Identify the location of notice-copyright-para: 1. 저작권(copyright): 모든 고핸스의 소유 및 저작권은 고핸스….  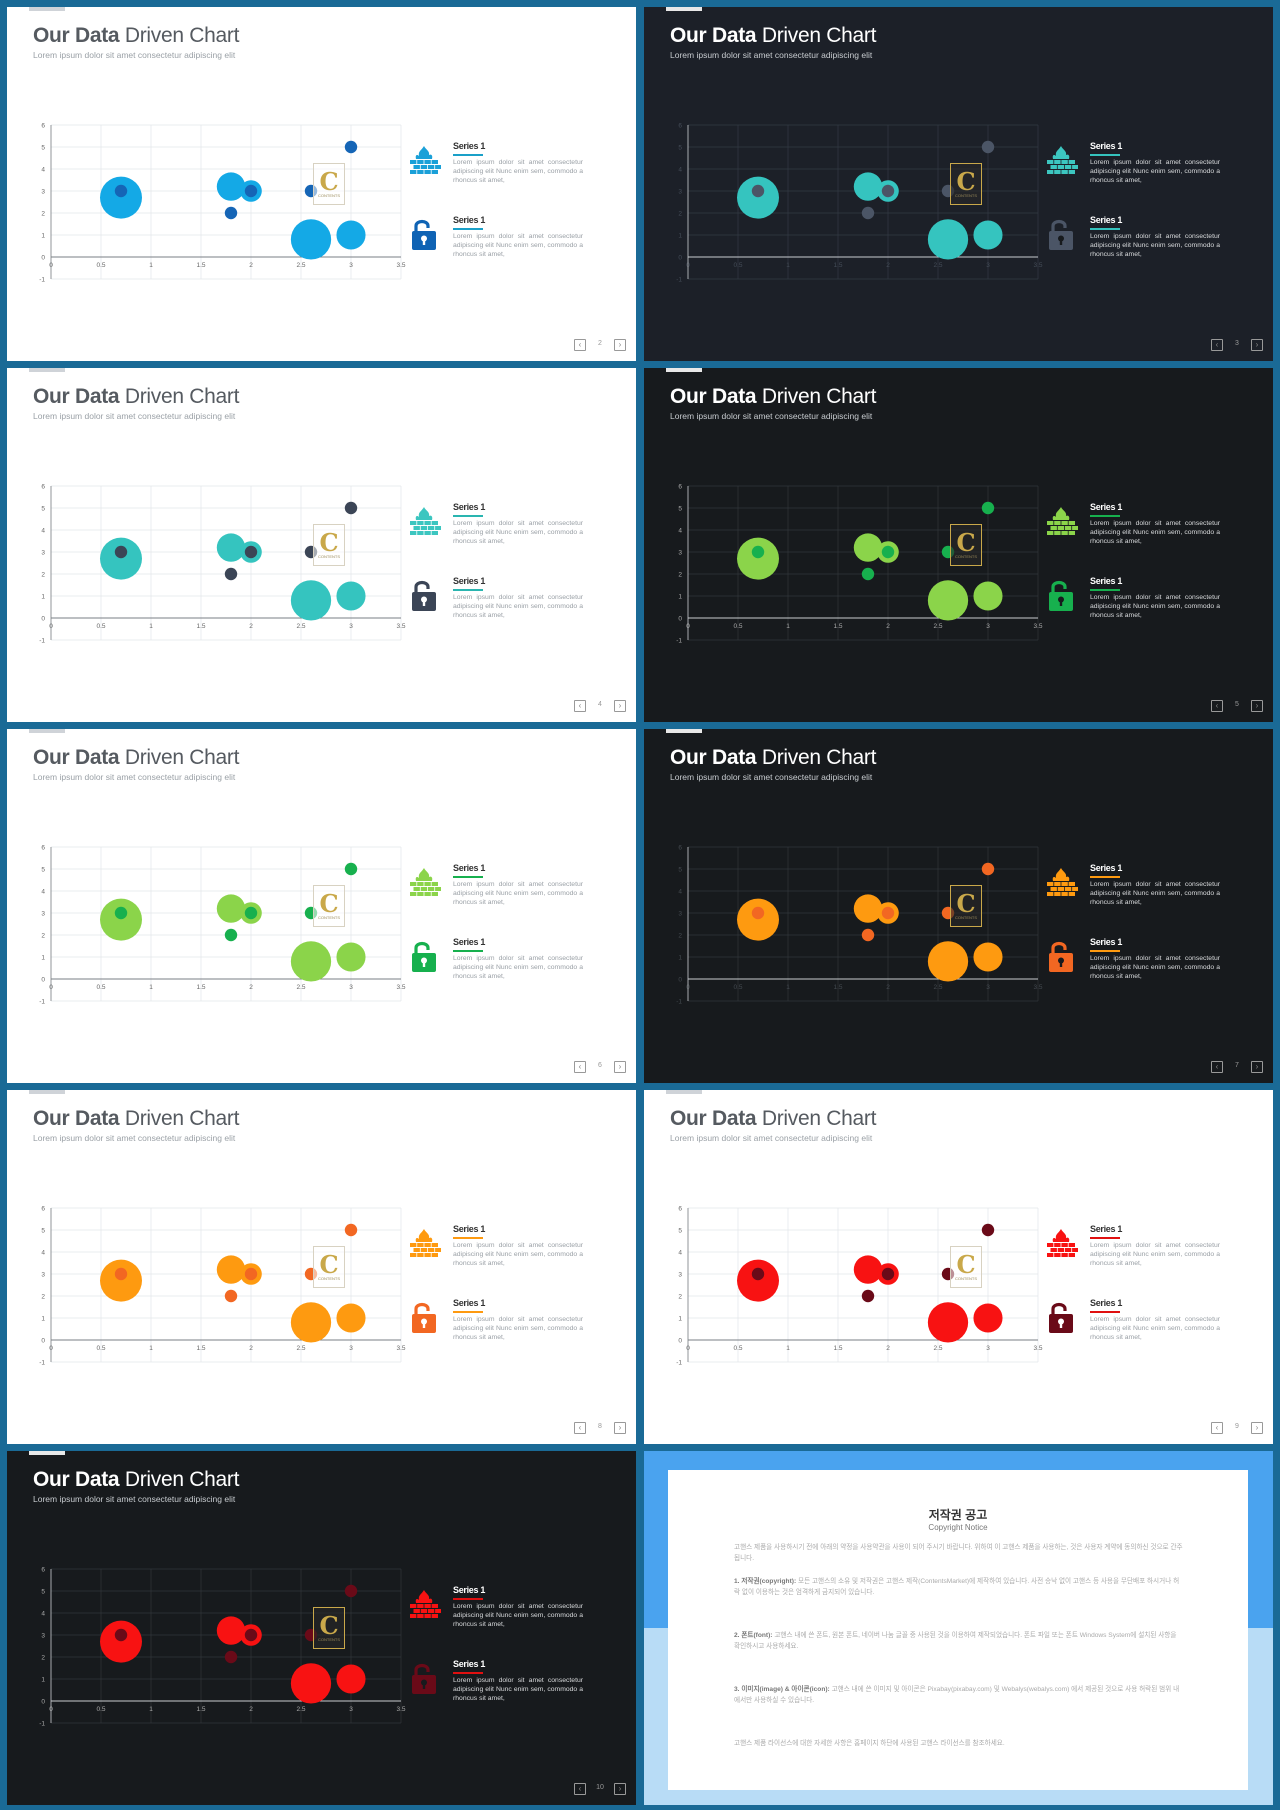
(959, 1587).